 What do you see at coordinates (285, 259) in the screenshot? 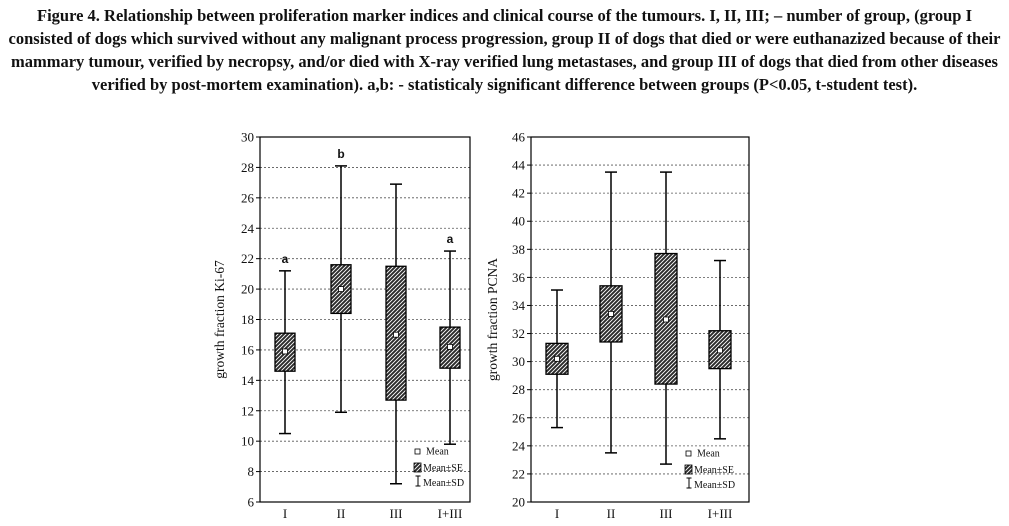
I see `ki67-i-significance-label: a` at bounding box center [285, 259].